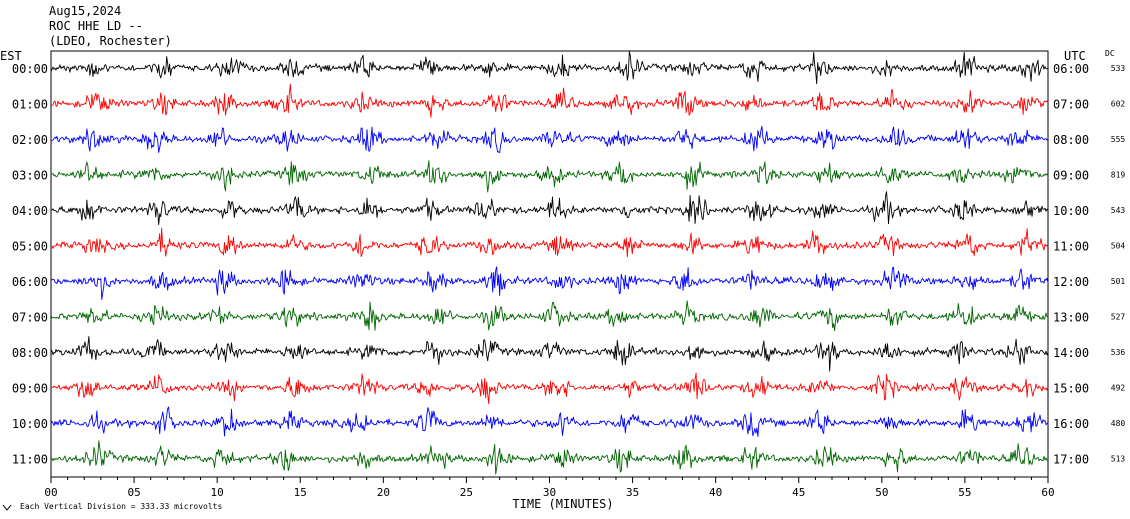 This screenshot has height=519, width=1130. Describe the element at coordinates (549, 492) in the screenshot. I see `x-tick-label: 30` at that location.